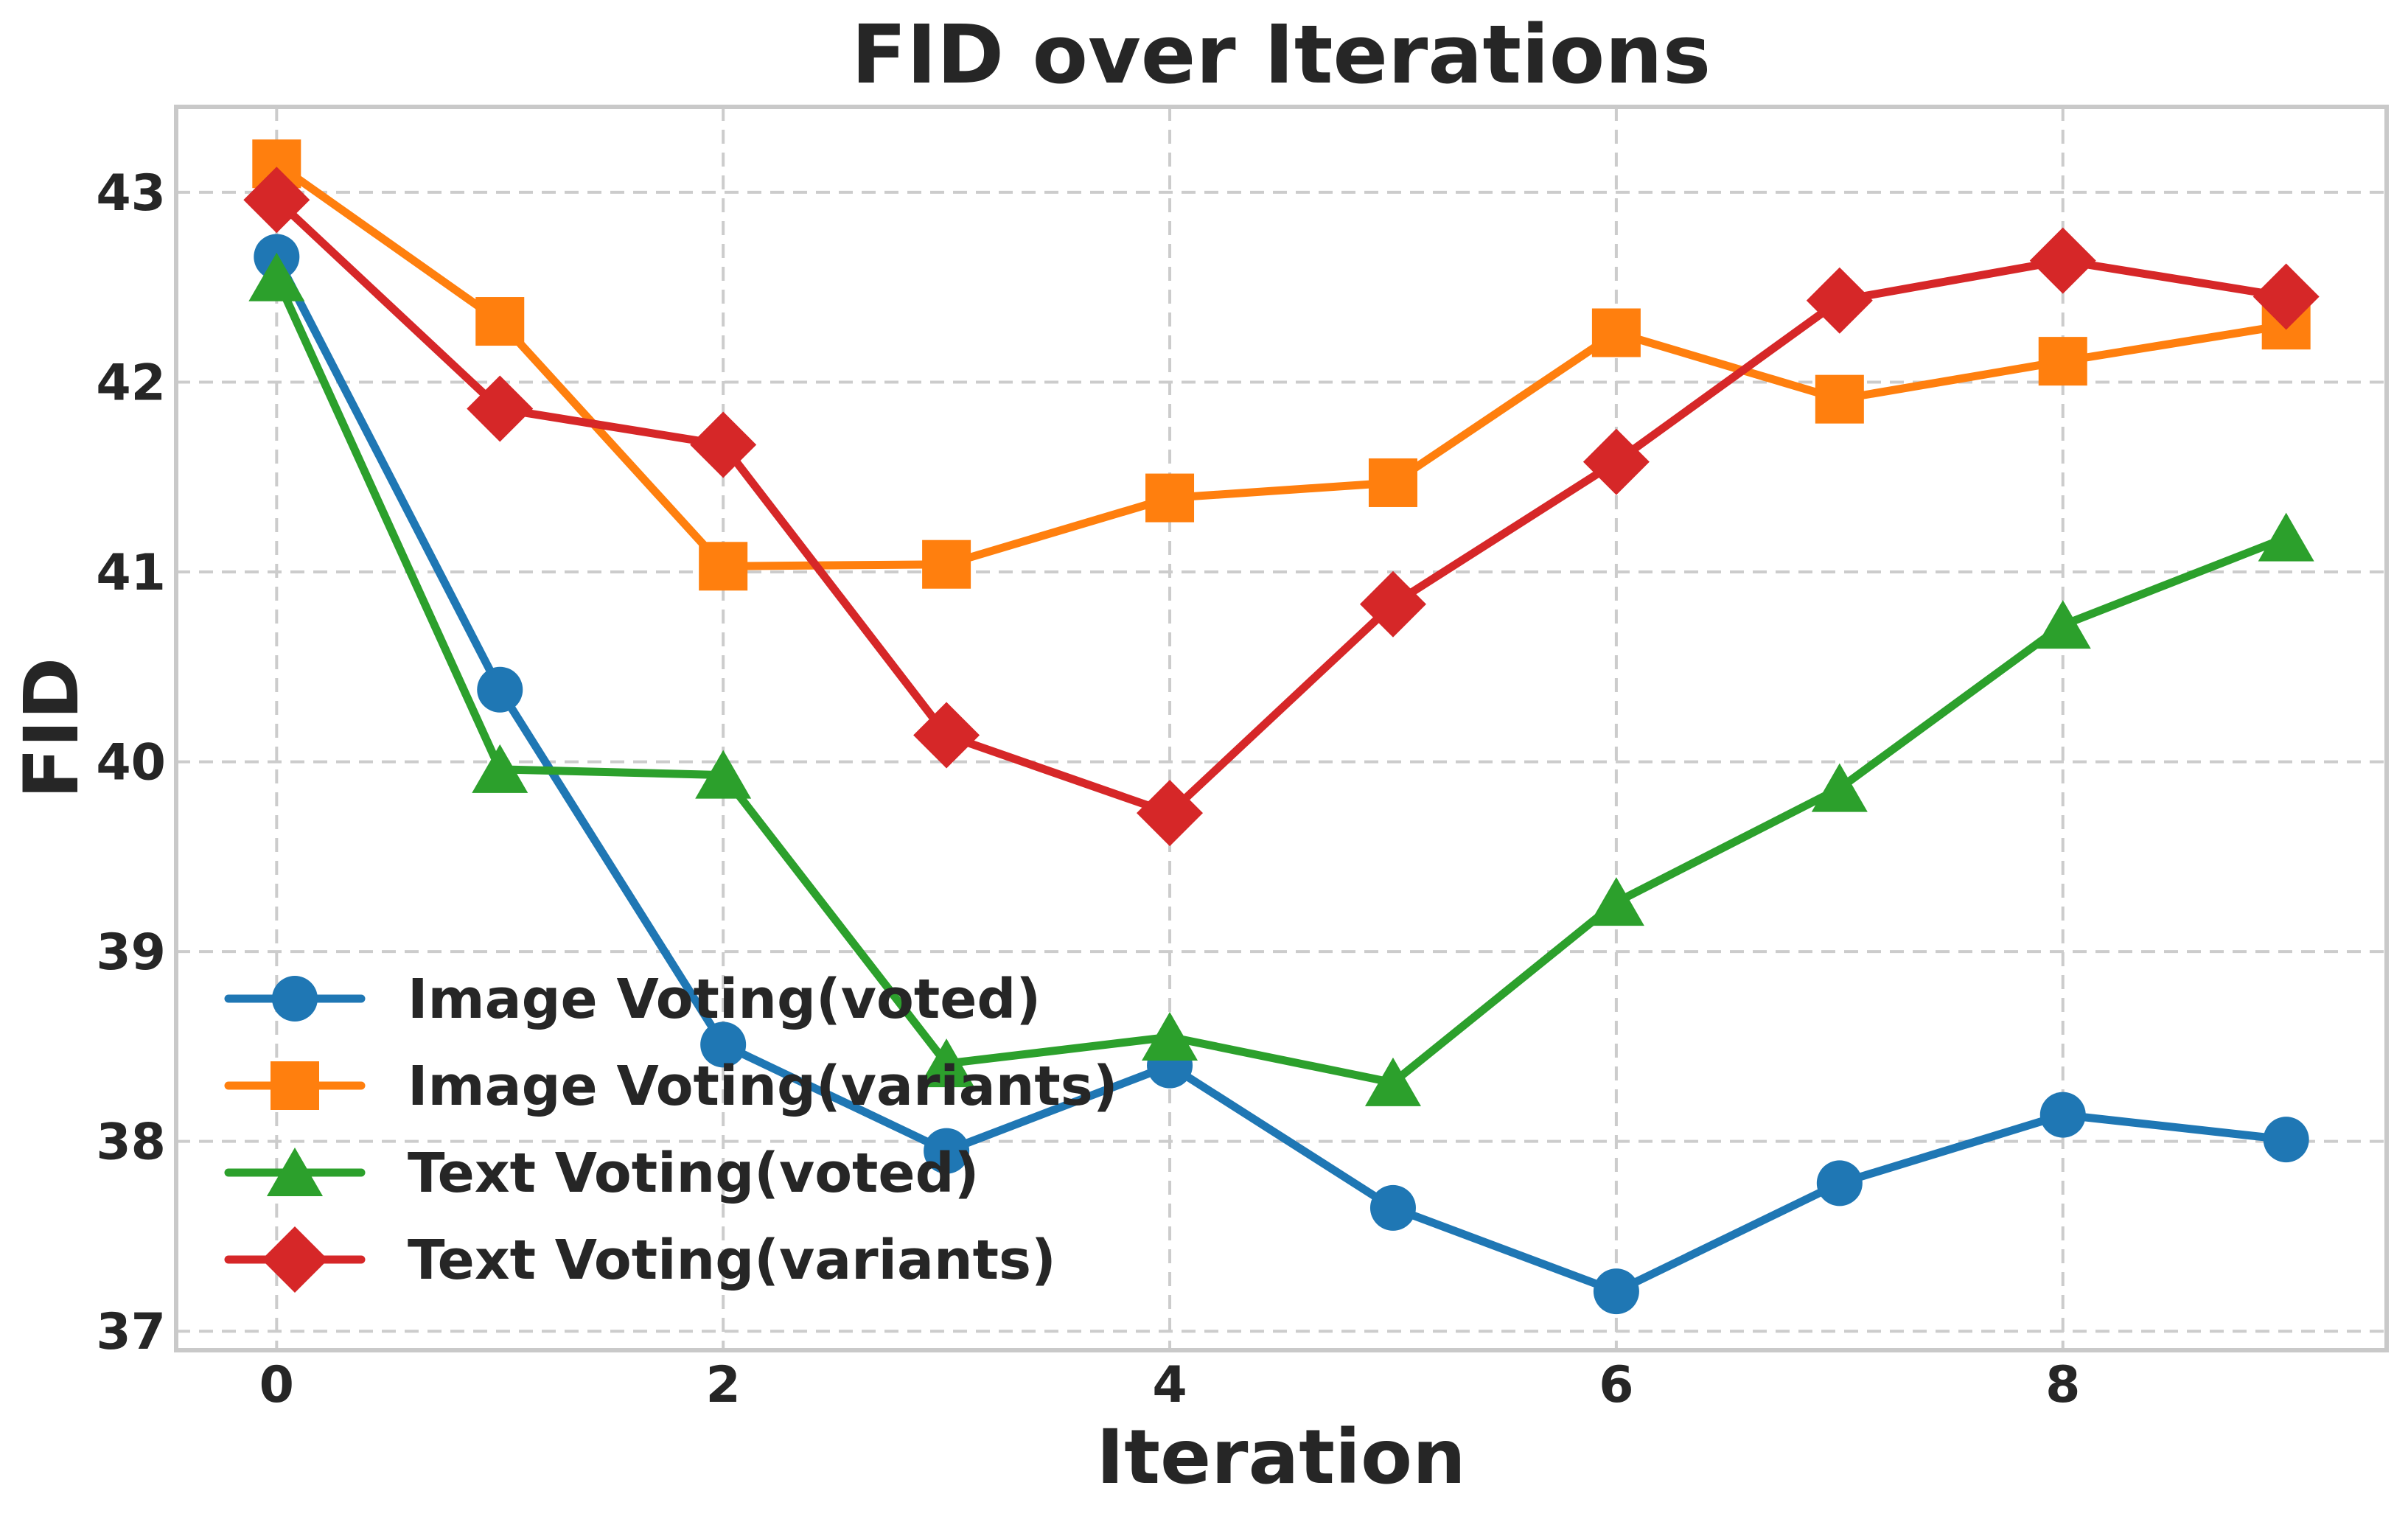 This screenshot has width=2408, height=1519. I want to click on y-tick-label: 39, so click(131, 952).